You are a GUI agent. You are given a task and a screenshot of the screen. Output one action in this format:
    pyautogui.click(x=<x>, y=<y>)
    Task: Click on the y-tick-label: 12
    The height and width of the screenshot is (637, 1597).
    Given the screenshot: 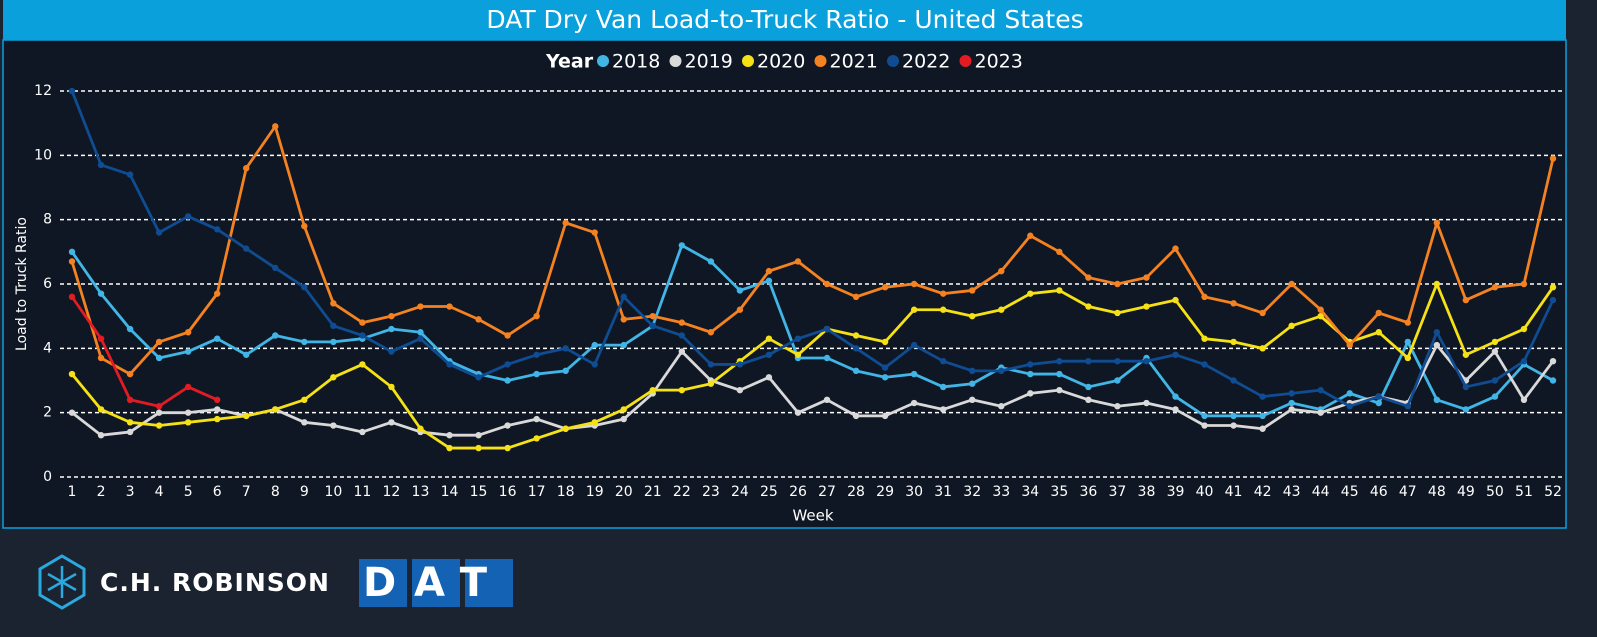 What is the action you would take?
    pyautogui.click(x=43, y=91)
    